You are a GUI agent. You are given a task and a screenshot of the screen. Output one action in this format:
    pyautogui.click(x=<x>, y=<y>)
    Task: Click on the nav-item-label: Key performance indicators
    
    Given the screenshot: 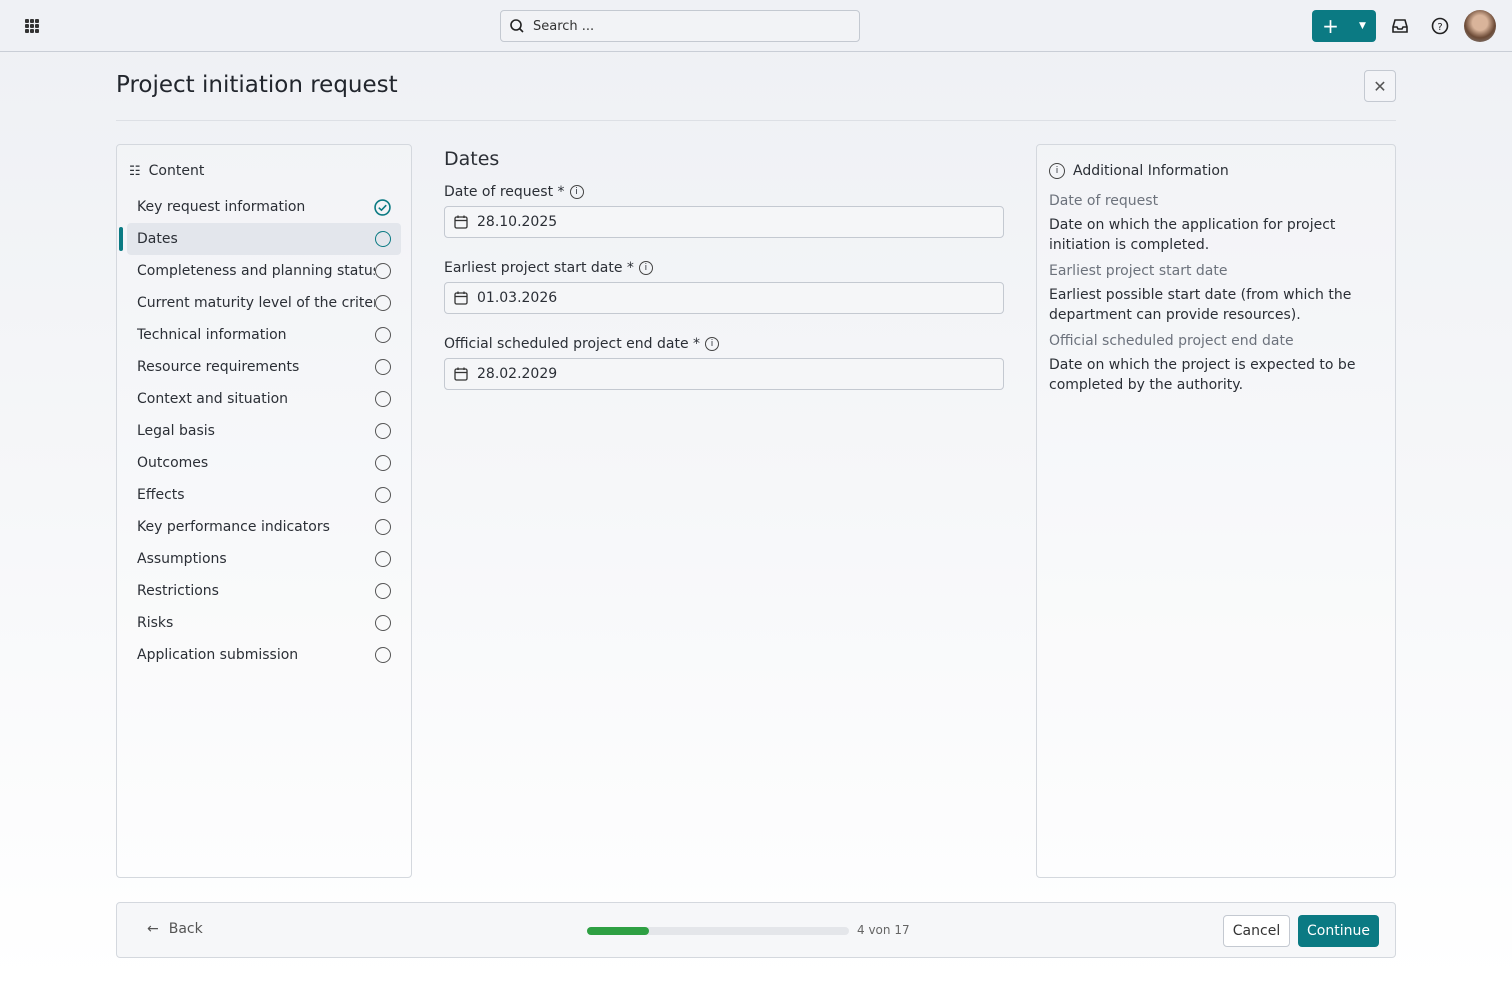 What is the action you would take?
    pyautogui.click(x=233, y=527)
    